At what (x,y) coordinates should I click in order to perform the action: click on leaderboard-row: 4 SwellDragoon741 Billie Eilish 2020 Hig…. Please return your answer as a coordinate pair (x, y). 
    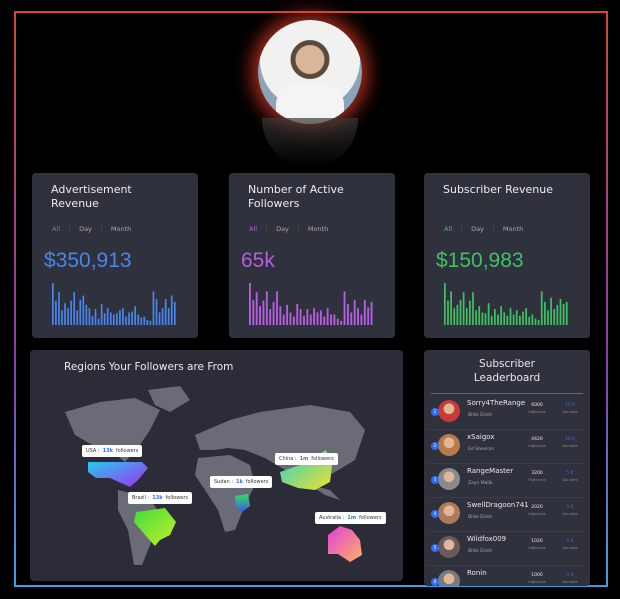
    Looking at the image, I should click on (506, 515).